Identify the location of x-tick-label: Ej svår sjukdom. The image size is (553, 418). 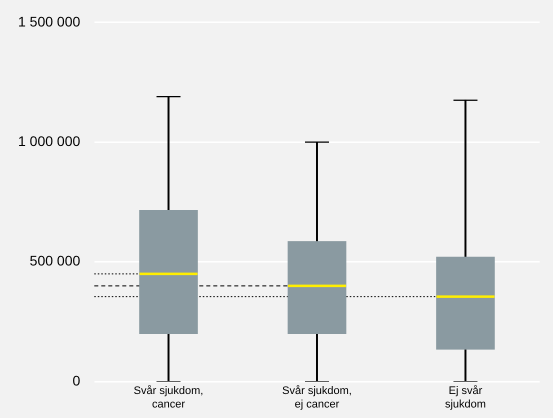
(465, 397).